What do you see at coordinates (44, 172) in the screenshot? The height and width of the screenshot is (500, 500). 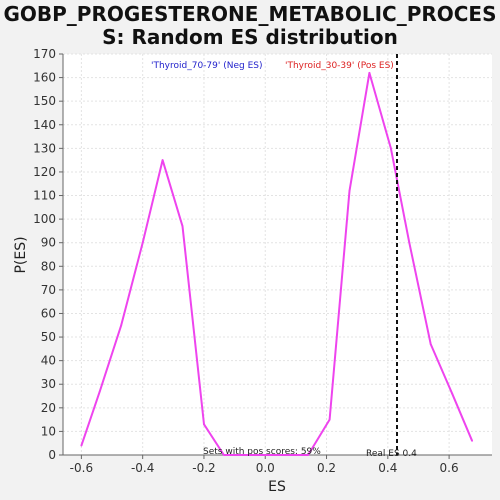 I see `y-tick-label-12: 120` at bounding box center [44, 172].